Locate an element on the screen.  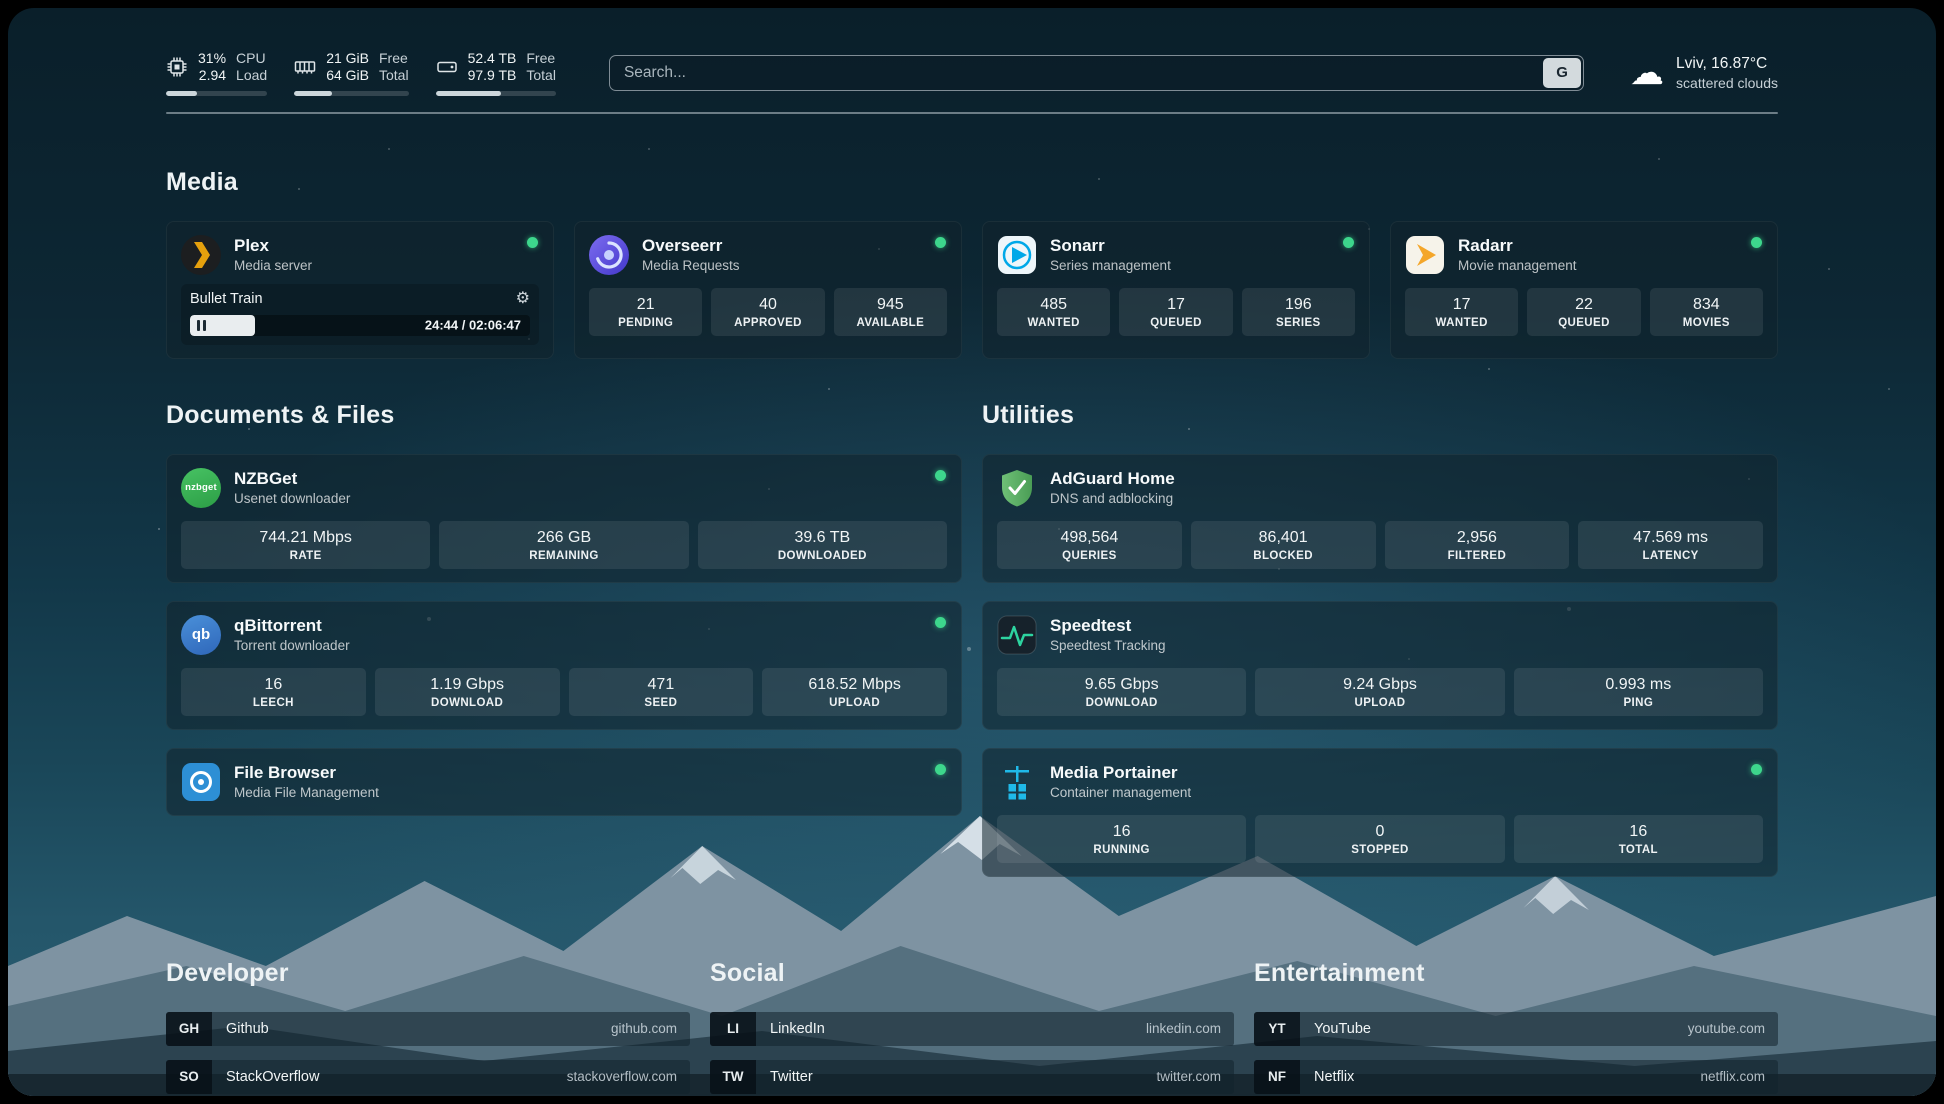
cpu-icon is located at coordinates (177, 67).